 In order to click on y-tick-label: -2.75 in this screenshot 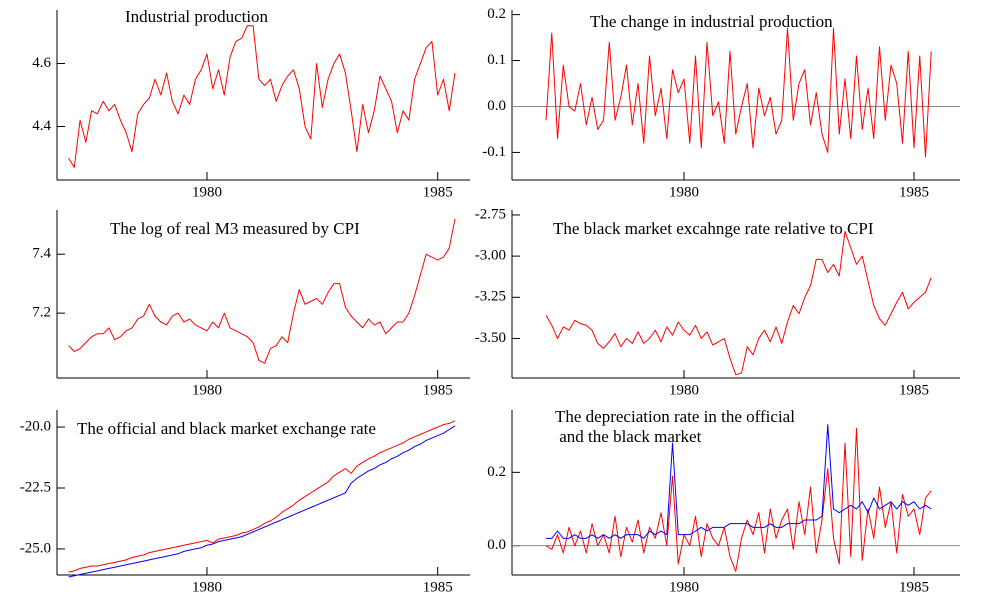, I will do `click(490, 214)`.